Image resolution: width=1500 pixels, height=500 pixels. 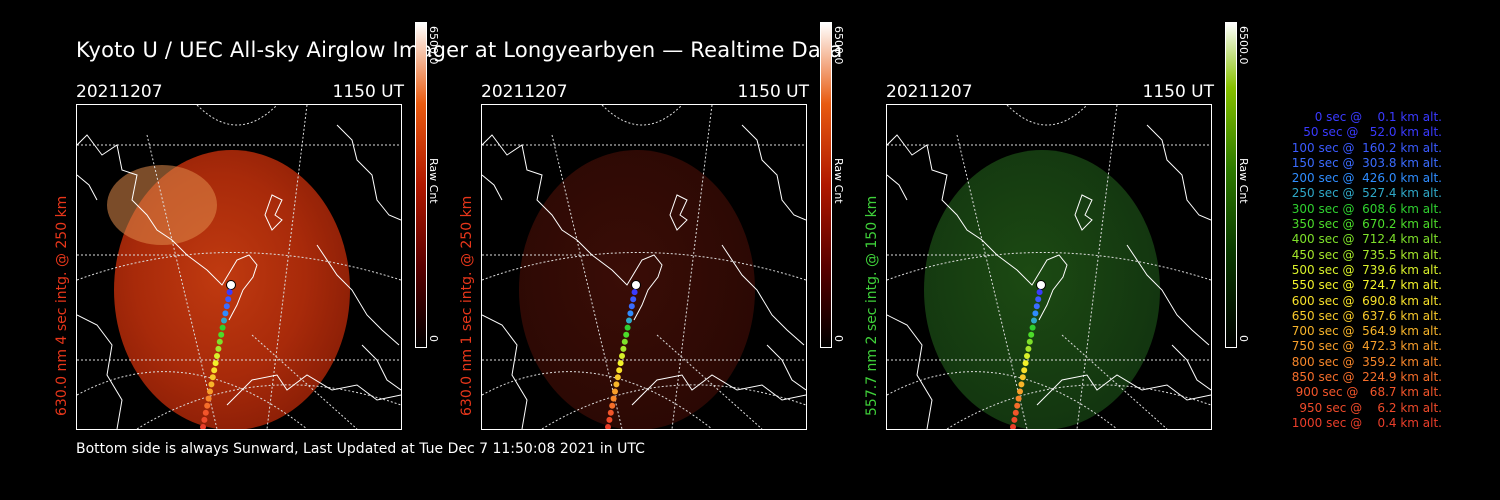 What do you see at coordinates (1366, 315) in the screenshot?
I see `legend-row: 650 sec @ 637.6 km alt.` at bounding box center [1366, 315].